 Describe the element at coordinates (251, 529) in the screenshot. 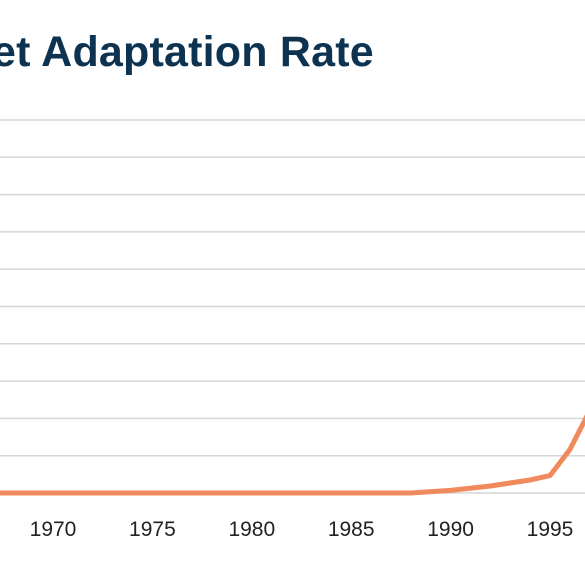

I see `x-tick-label: 1980` at that location.